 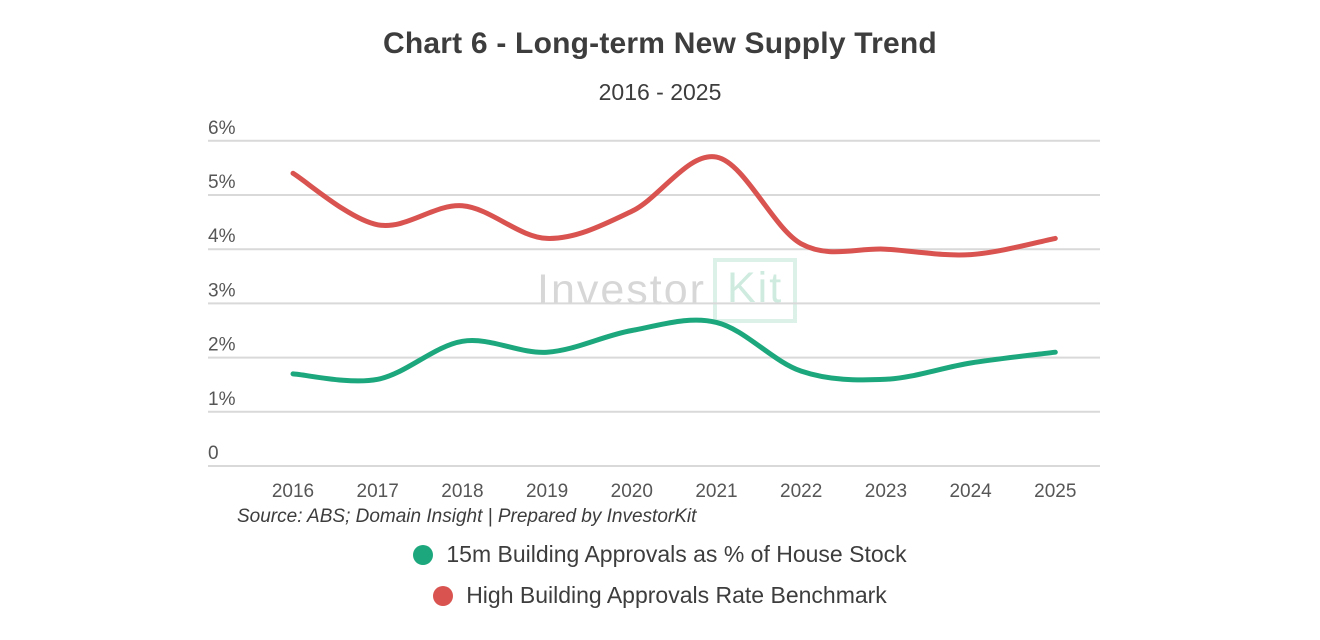 What do you see at coordinates (462, 491) in the screenshot?
I see `x-axis-tick-label: 2018` at bounding box center [462, 491].